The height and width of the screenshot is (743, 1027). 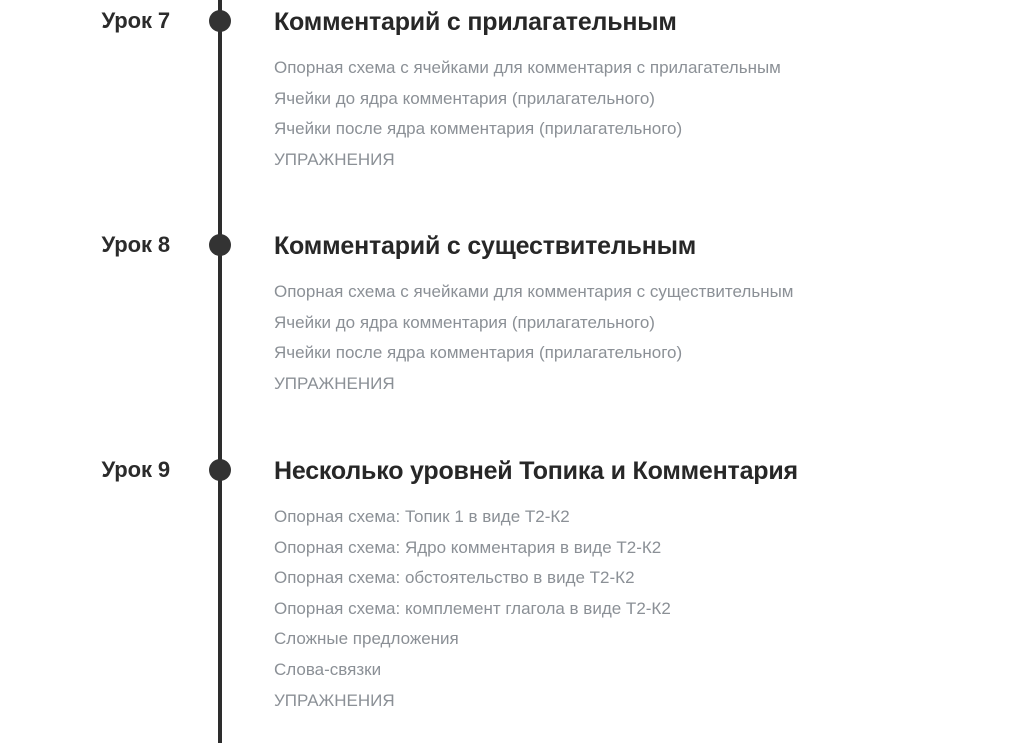 What do you see at coordinates (136, 20) in the screenshot?
I see `lesson-number-label: Урок 7` at bounding box center [136, 20].